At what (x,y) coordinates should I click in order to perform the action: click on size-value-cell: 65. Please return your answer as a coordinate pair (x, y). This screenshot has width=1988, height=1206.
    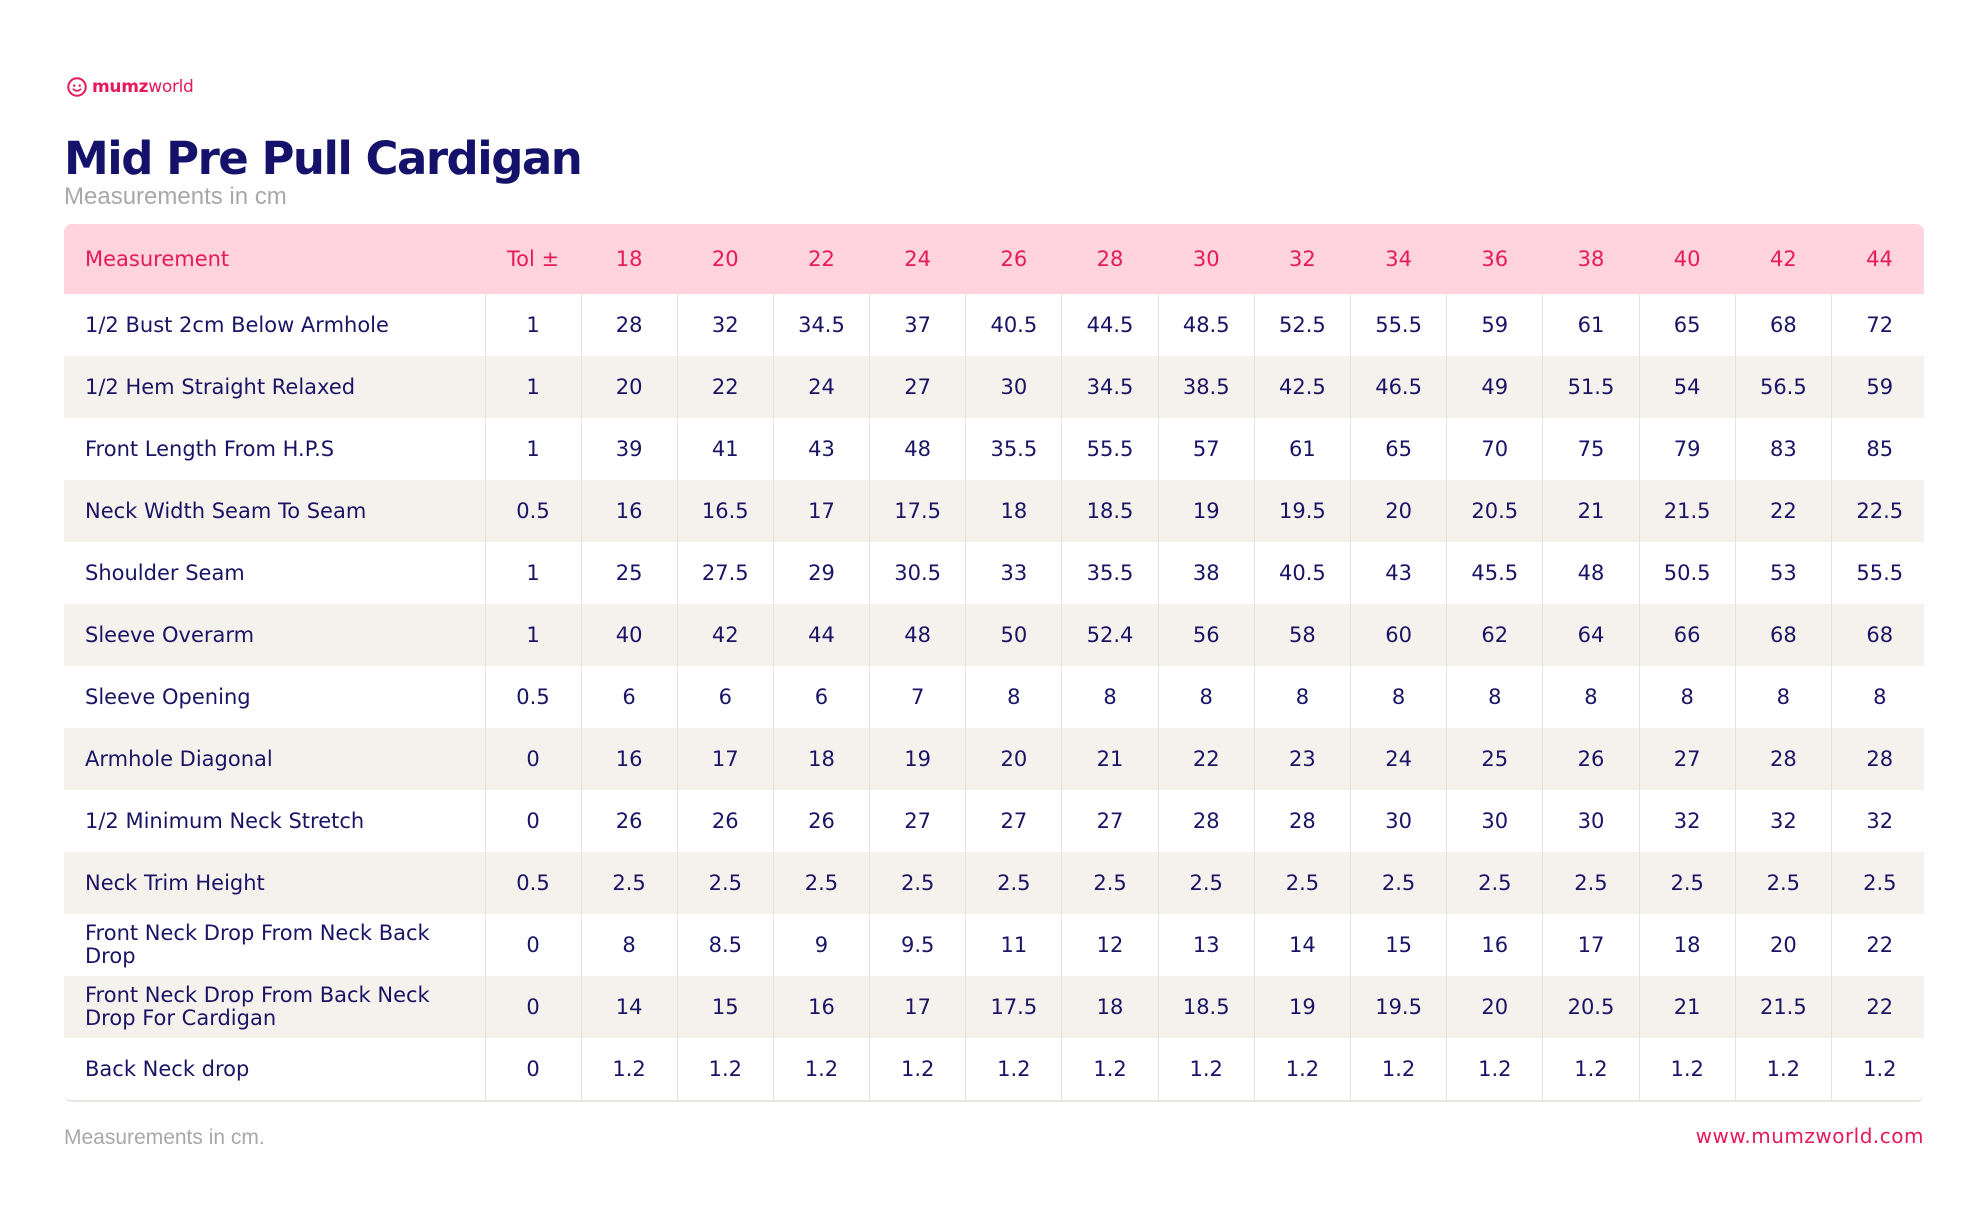
    Looking at the image, I should click on (1687, 325).